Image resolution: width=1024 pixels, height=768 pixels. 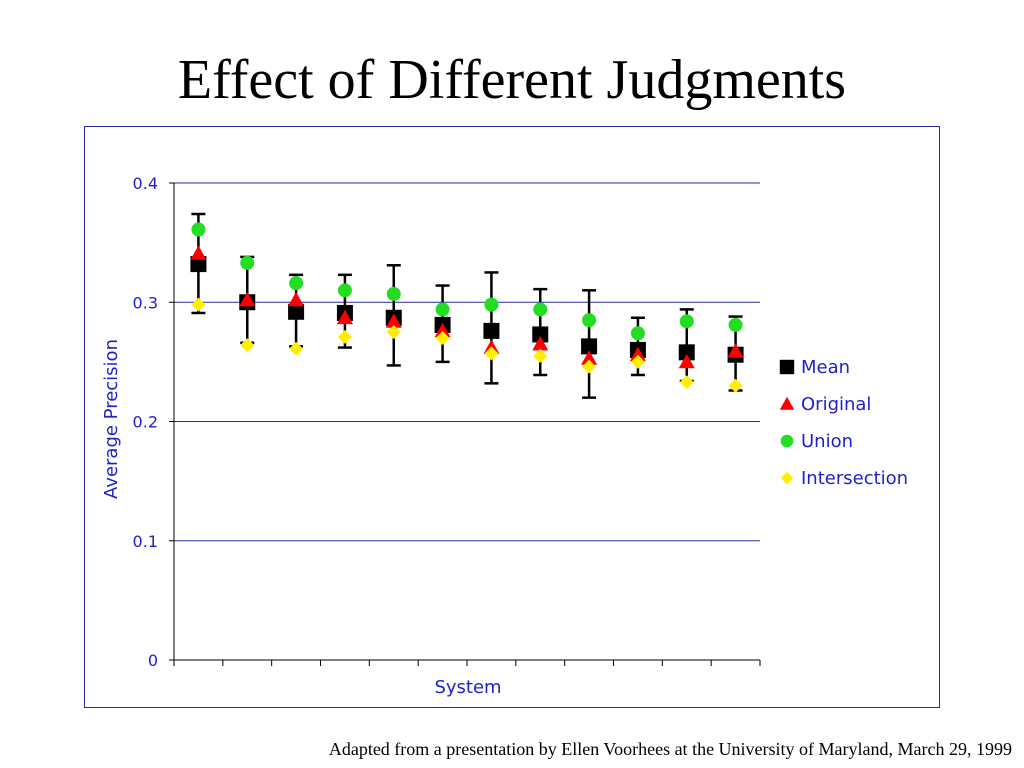 I want to click on legend-item-intersection: Intersection, so click(x=844, y=478).